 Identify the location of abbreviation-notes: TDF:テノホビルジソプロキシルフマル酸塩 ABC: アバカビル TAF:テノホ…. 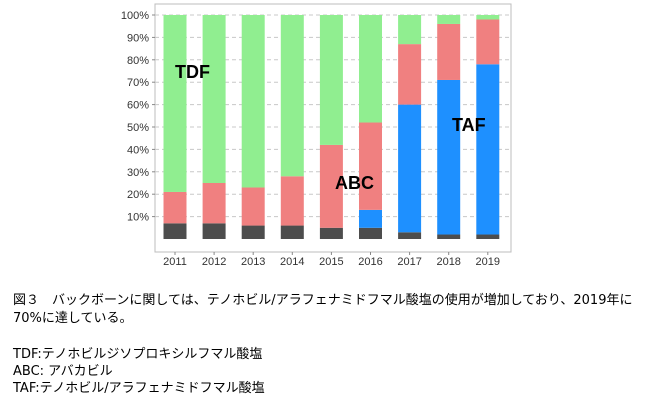
(139, 371).